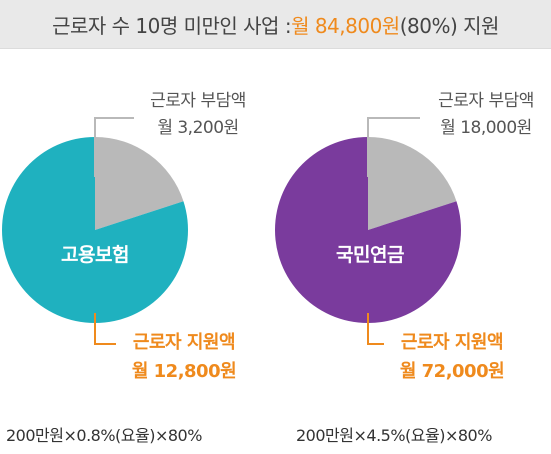 This screenshot has width=551, height=454. I want to click on pension-formula: 200만원×4.5%(요율)×80%, so click(394, 435).